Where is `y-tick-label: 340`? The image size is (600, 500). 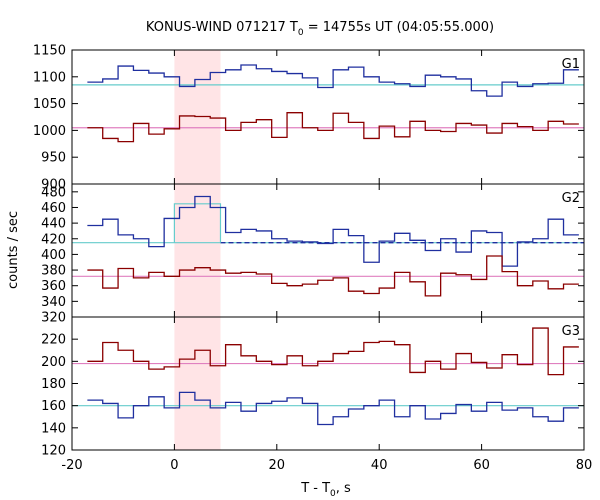 y-tick-label: 340 is located at coordinates (53, 302).